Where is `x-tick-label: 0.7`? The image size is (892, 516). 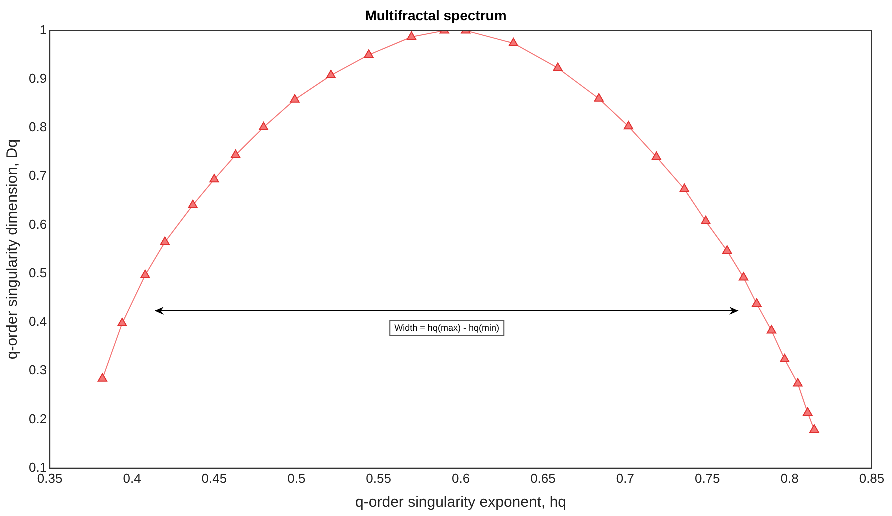
x-tick-label: 0.7 is located at coordinates (625, 478).